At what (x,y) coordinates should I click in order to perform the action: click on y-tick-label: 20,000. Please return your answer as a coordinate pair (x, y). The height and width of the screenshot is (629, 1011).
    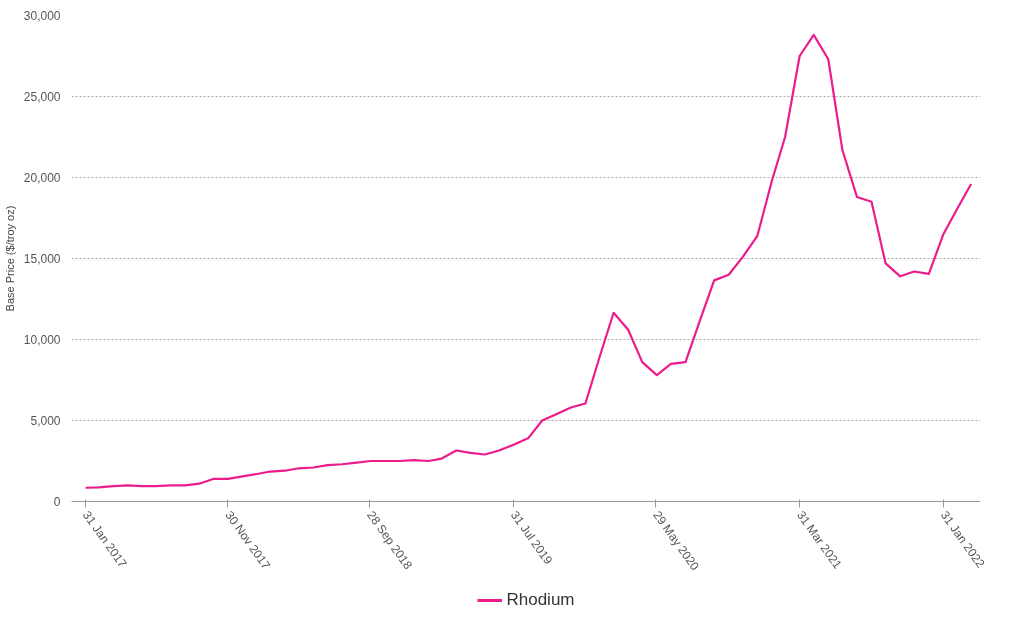
    Looking at the image, I should click on (42, 178).